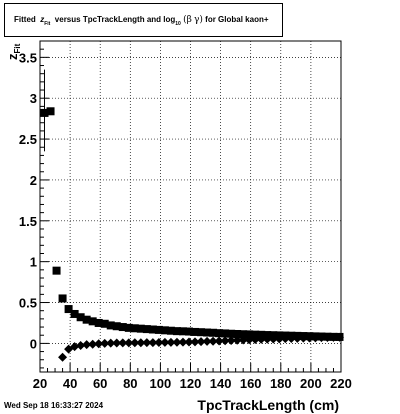 This screenshot has width=400, height=414. I want to click on x-tick-label: 20, so click(40, 383).